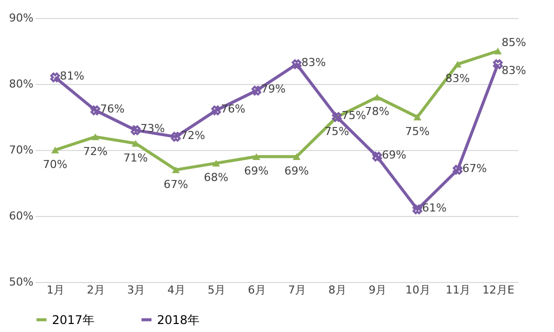  I want to click on x-tick-label: 7月, so click(297, 290).